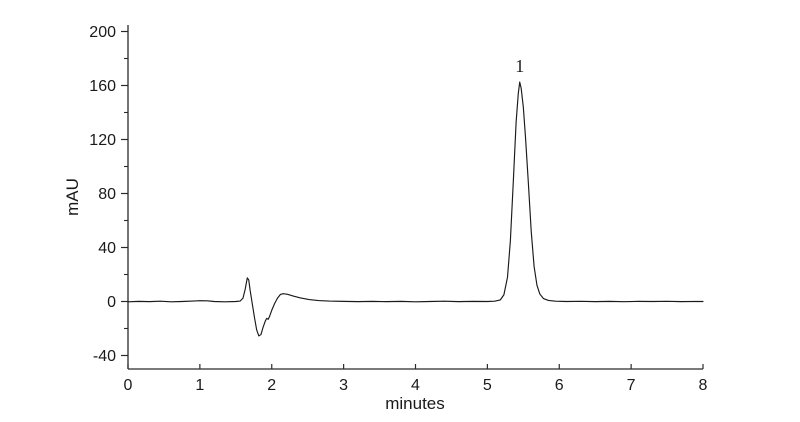 Image resolution: width=800 pixels, height=422 pixels. What do you see at coordinates (107, 248) in the screenshot?
I see `y-tick-label: 40` at bounding box center [107, 248].